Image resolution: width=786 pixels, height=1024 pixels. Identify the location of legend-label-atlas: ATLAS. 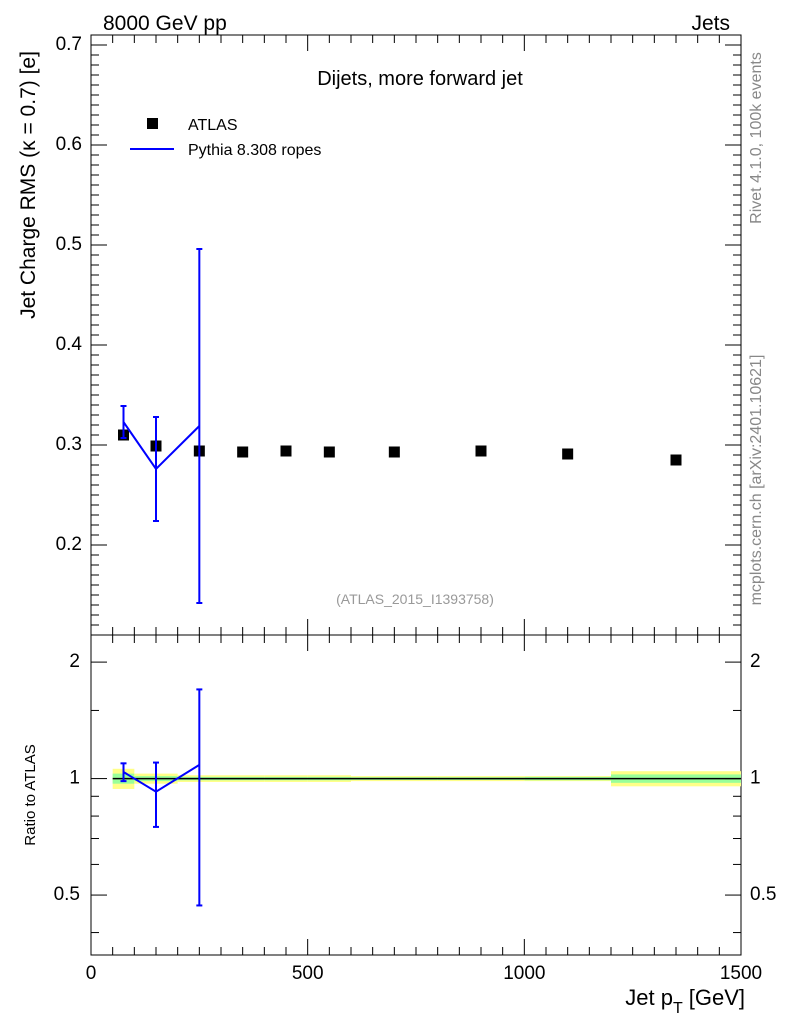
(213, 125).